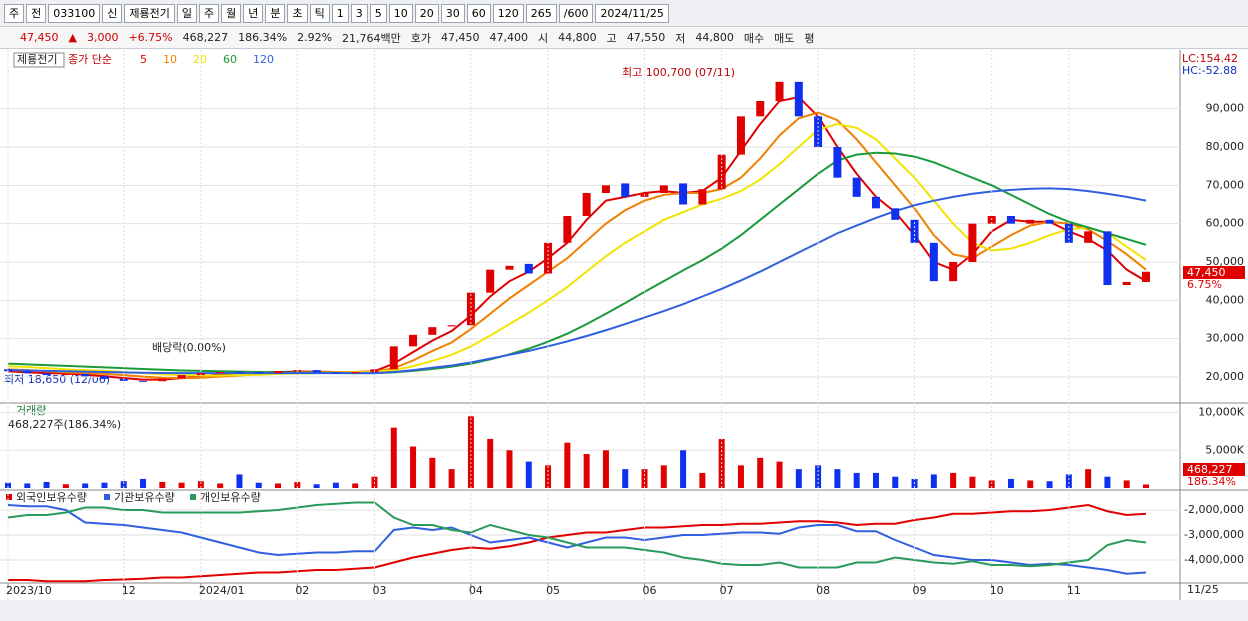 The image size is (1248, 621). What do you see at coordinates (36, 13) in the screenshot?
I see `toolbar-button: 전` at bounding box center [36, 13].